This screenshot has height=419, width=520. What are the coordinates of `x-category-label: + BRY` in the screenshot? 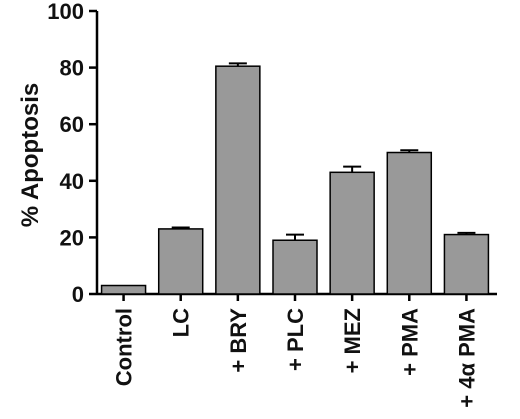 It's located at (238, 340).